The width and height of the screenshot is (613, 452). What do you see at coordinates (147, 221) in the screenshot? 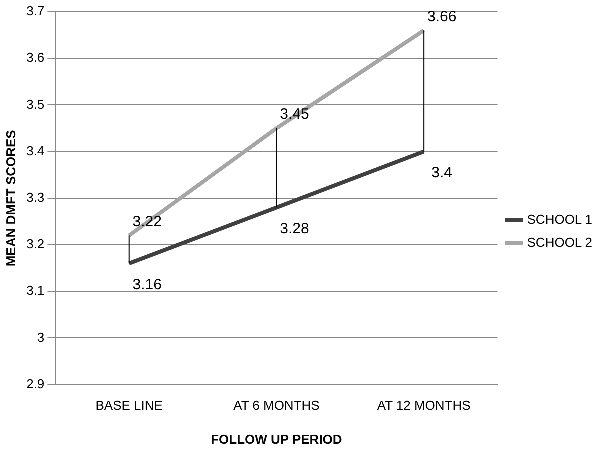
I see `data-label: 3.22` at bounding box center [147, 221].